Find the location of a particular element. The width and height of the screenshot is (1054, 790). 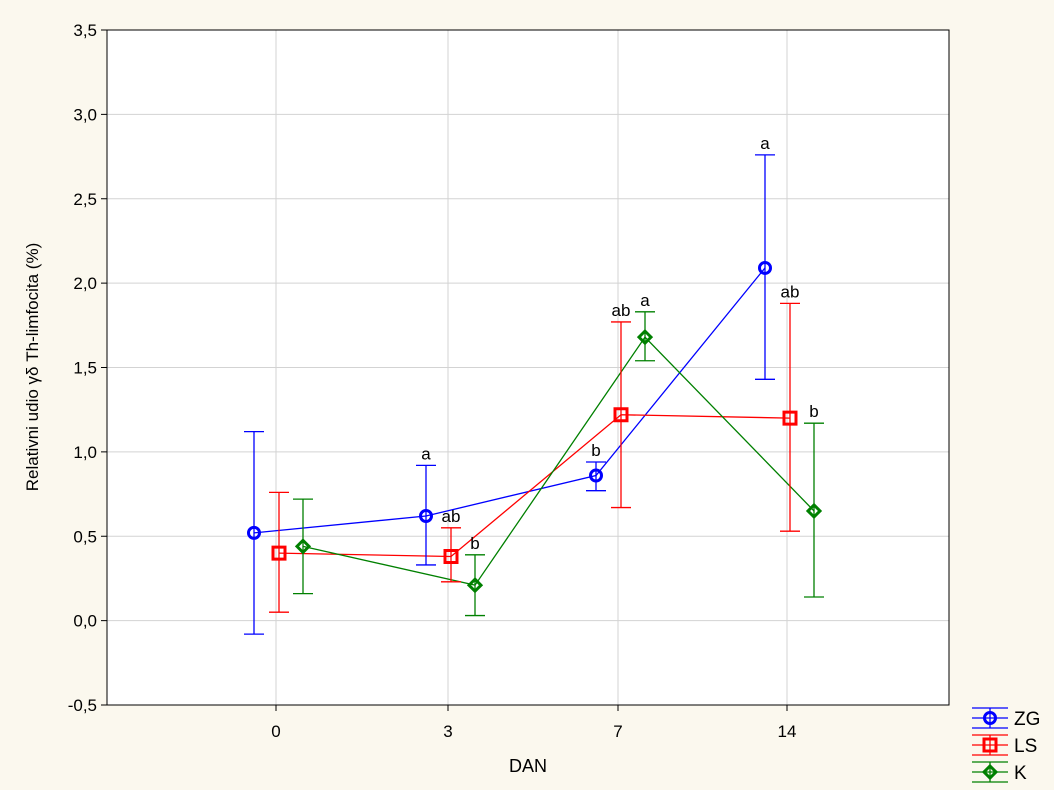

y-tick-label: 2,0 is located at coordinates (85, 283).